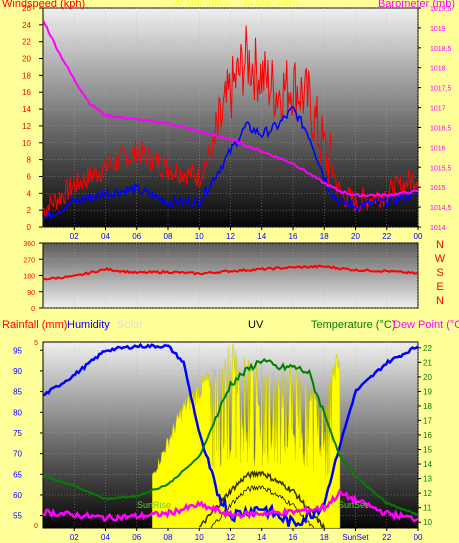 The height and width of the screenshot is (543, 459). What do you see at coordinates (36, 343) in the screenshot?
I see `y-tick-label-rain: 5` at bounding box center [36, 343].